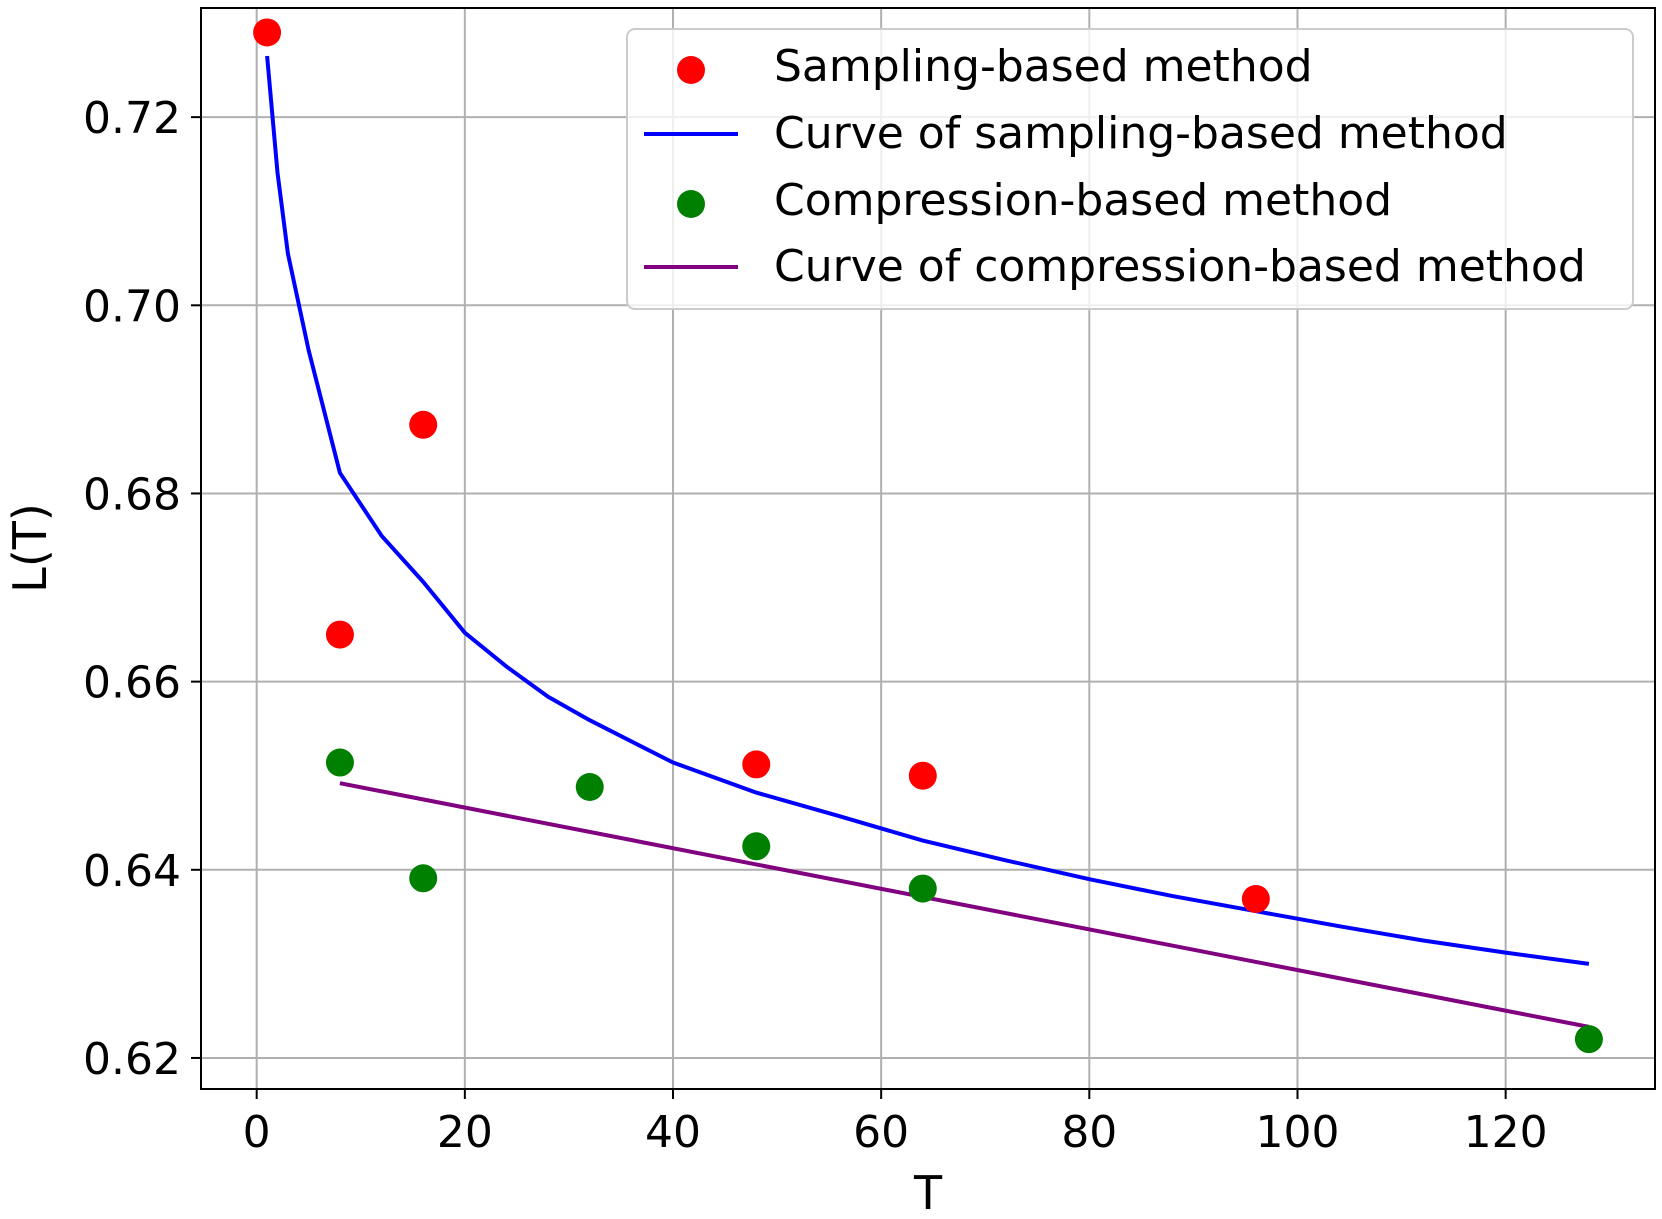 This screenshot has height=1219, width=1662. What do you see at coordinates (1180, 266) in the screenshot?
I see `legend-label-compression-curve: Curve of compression-based method` at bounding box center [1180, 266].